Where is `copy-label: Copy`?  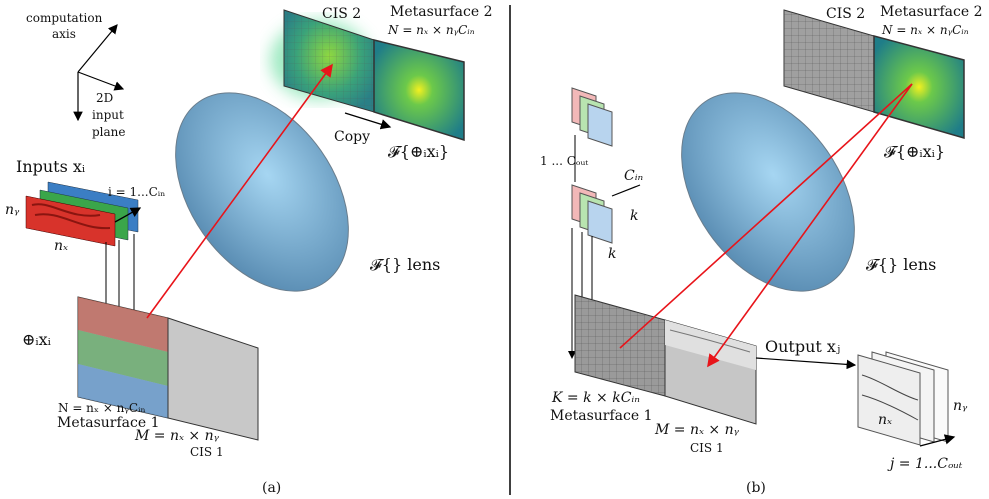
copy-label: Copy is located at coordinates (352, 137).